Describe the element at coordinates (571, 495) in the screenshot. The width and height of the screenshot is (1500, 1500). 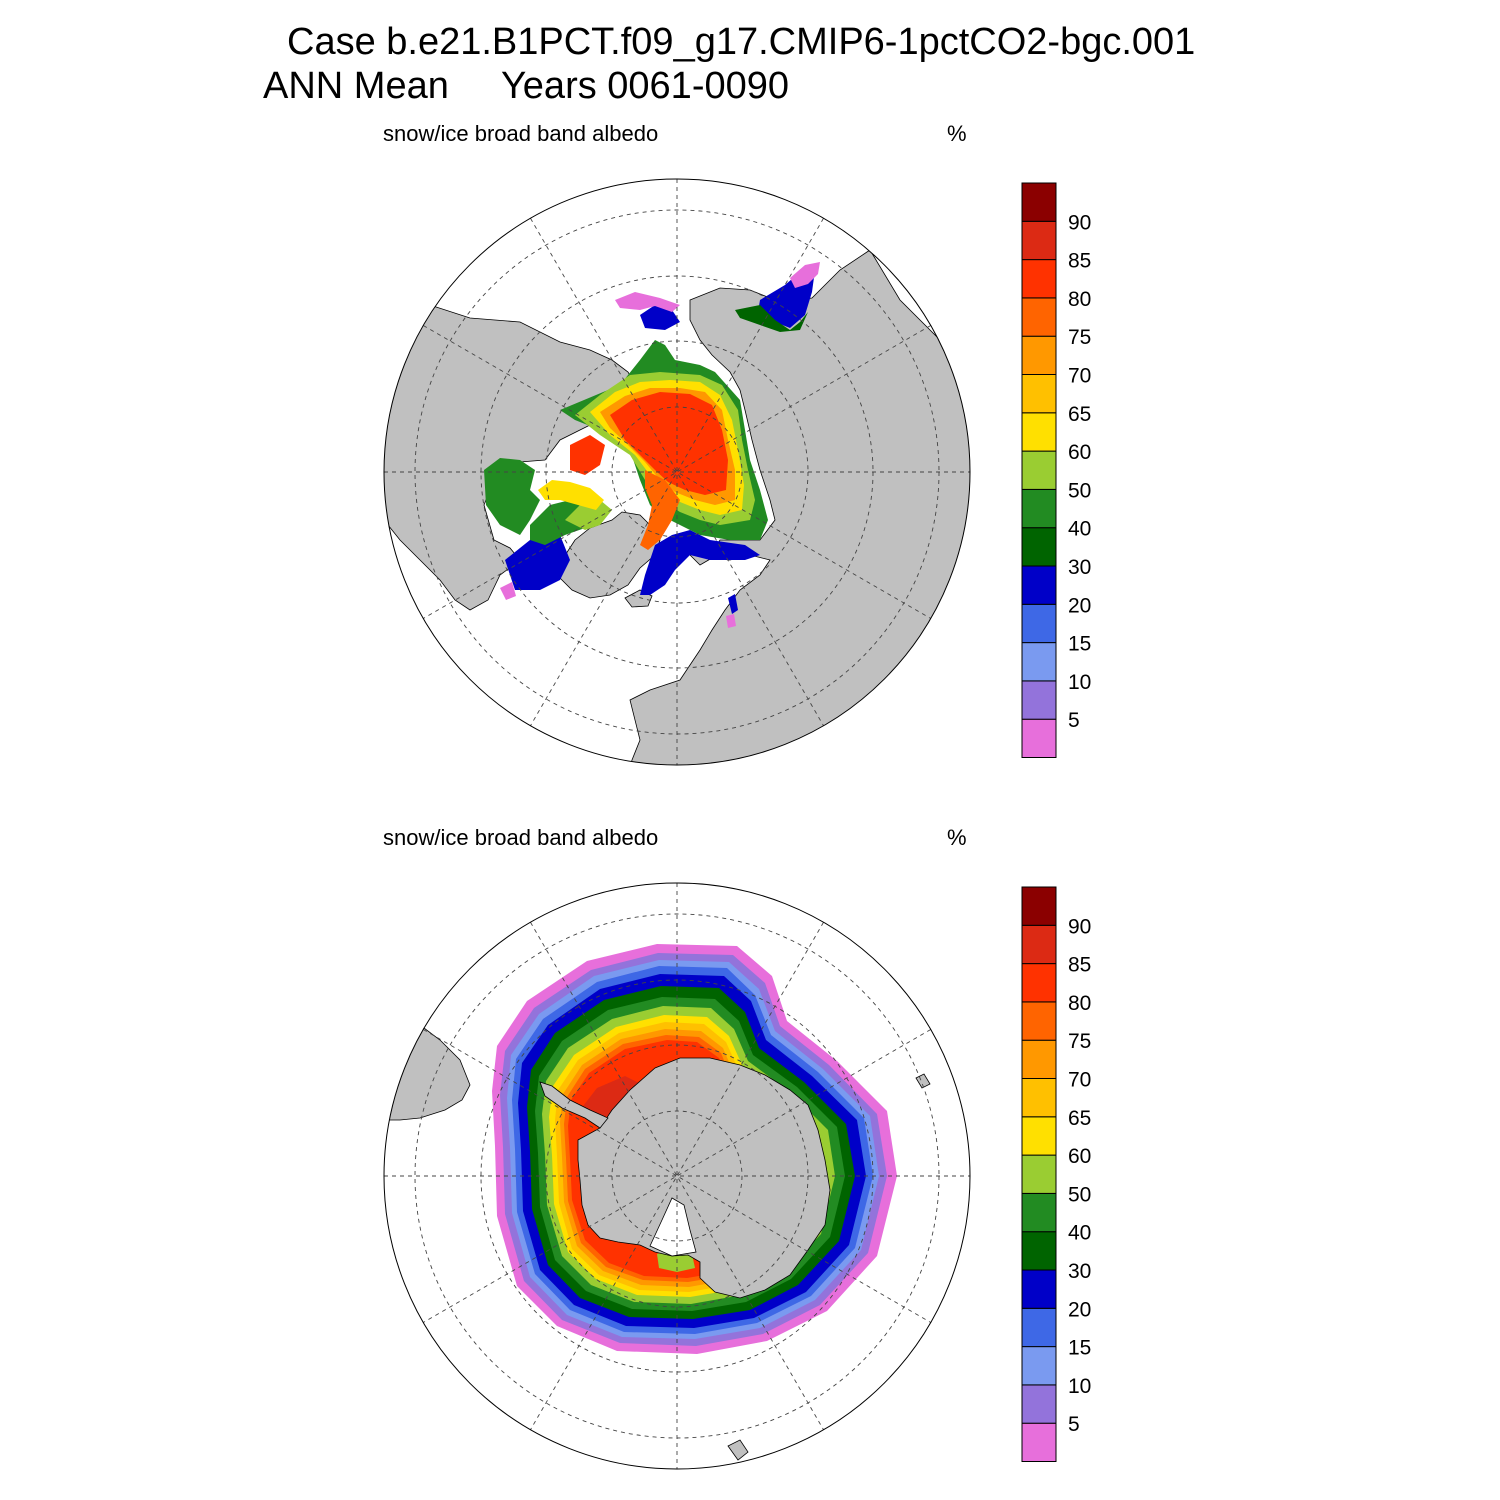
I see `nh-ice-band-yellow-caa` at that location.